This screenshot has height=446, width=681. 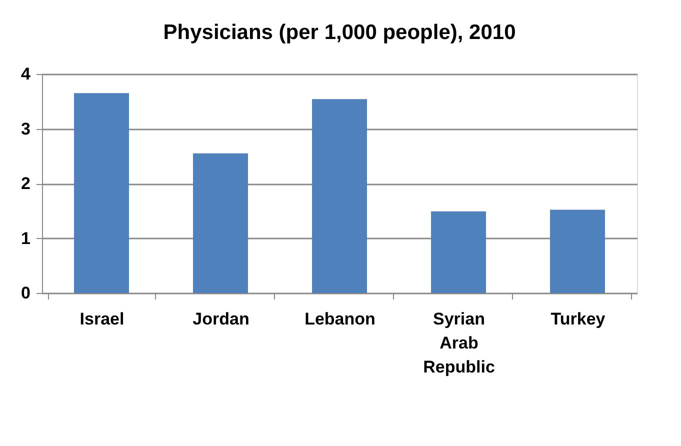 I want to click on y-tick-label: 2, so click(x=25, y=183).